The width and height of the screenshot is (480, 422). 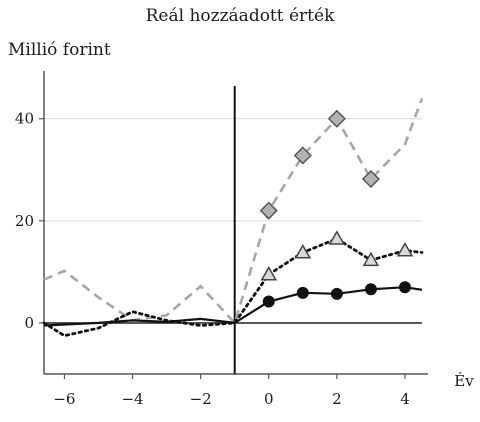 What do you see at coordinates (24, 119) in the screenshot?
I see `y-tick-label: 40` at bounding box center [24, 119].